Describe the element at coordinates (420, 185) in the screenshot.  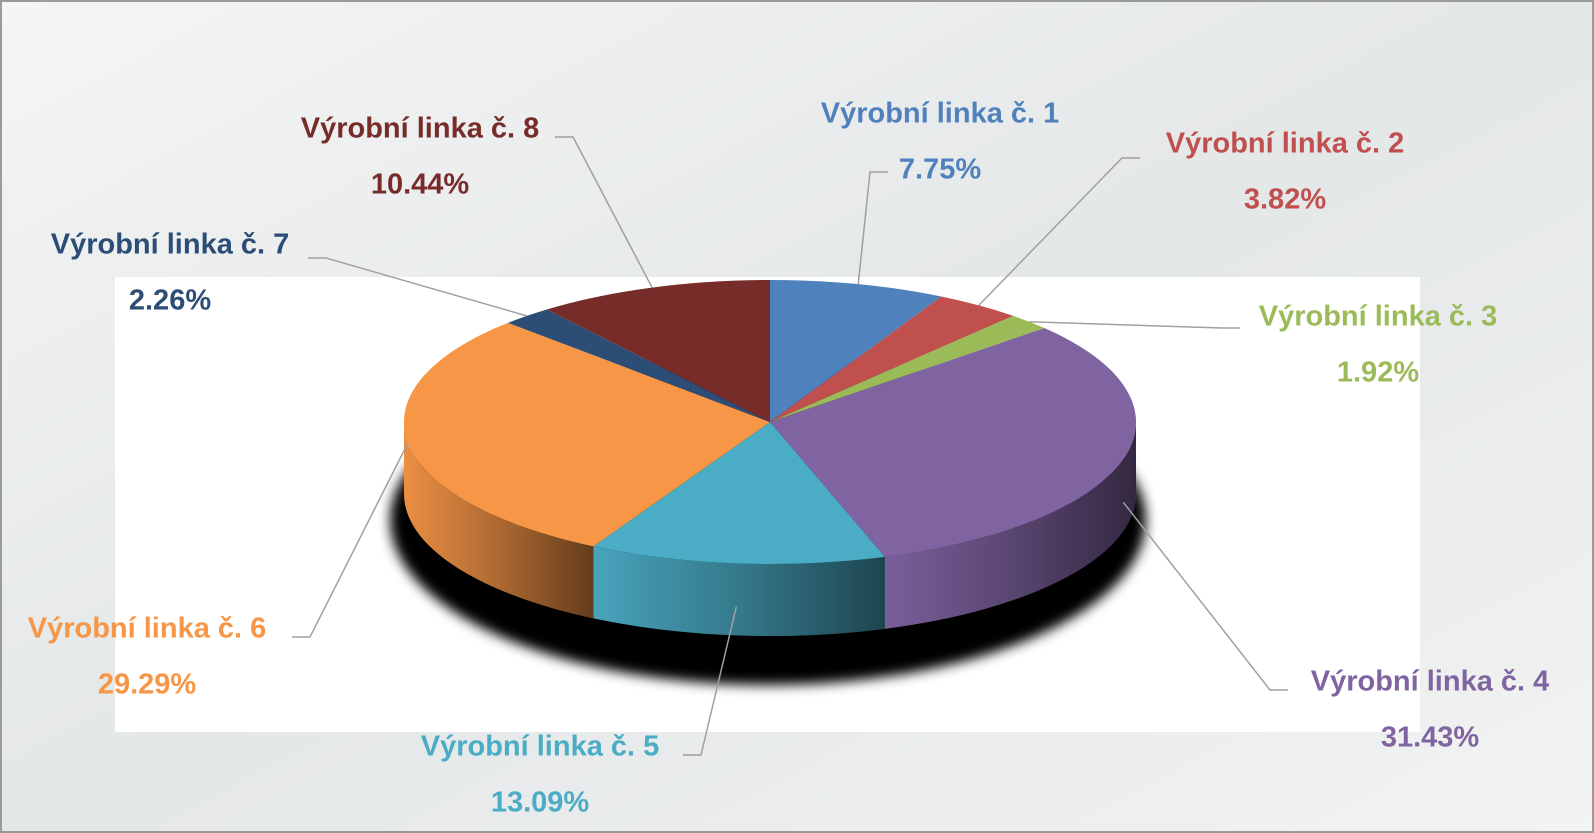
I see `label-value: 10.44%` at that location.